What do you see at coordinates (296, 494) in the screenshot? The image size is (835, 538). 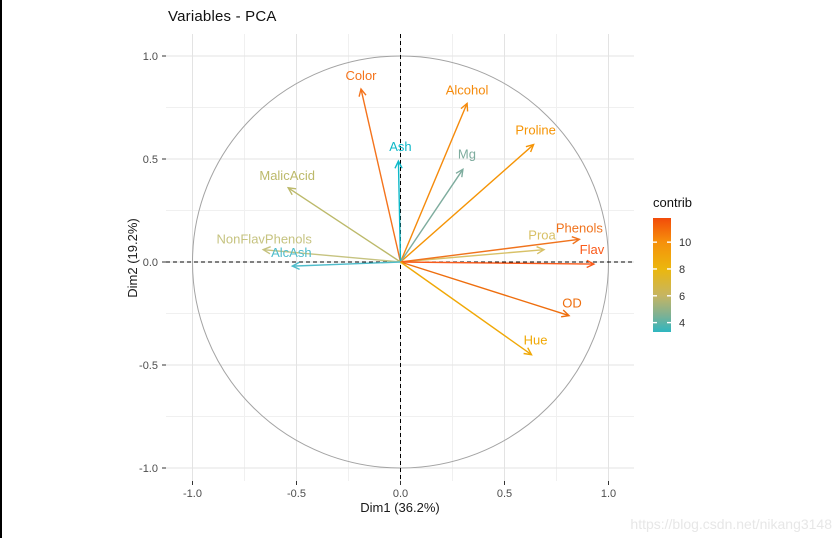 I see `x-tick-label: -0.5` at bounding box center [296, 494].